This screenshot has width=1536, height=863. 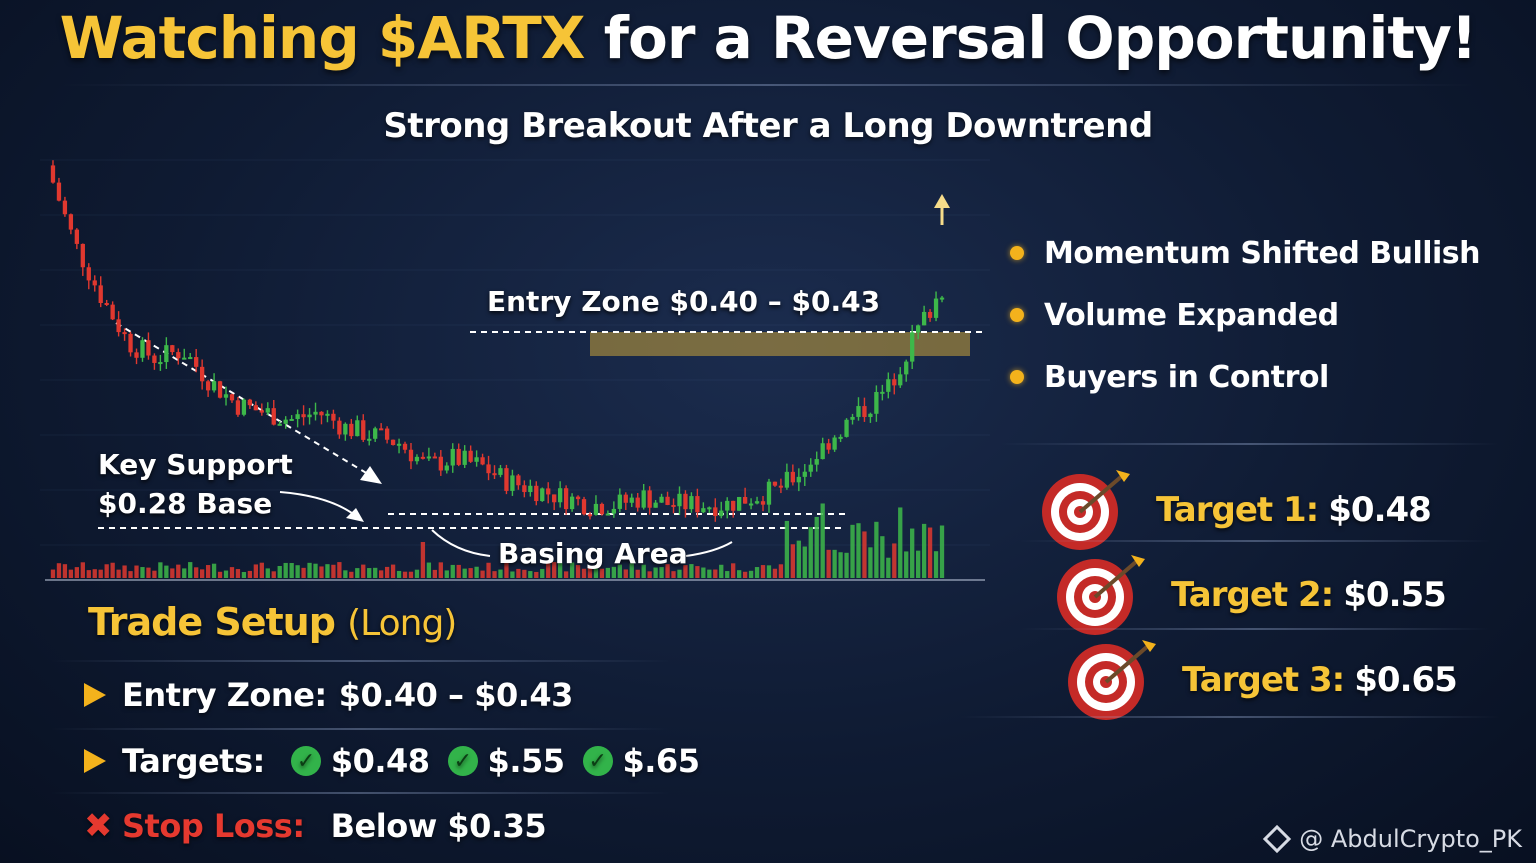 I want to click on target-value: $.65, so click(x=661, y=761).